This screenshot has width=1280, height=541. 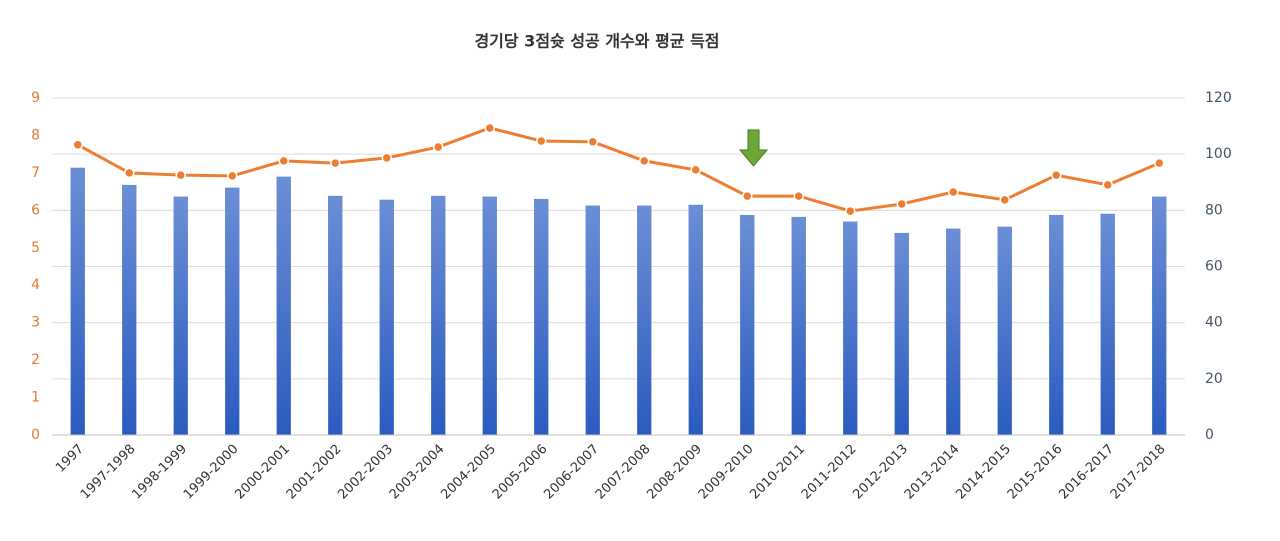 I want to click on x-tick-label: 2003-2004, so click(x=417, y=472).